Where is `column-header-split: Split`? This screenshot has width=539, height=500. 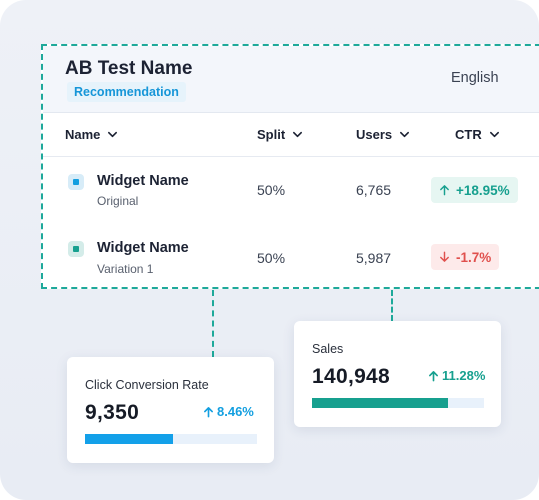
column-header-split: Split is located at coordinates (280, 134).